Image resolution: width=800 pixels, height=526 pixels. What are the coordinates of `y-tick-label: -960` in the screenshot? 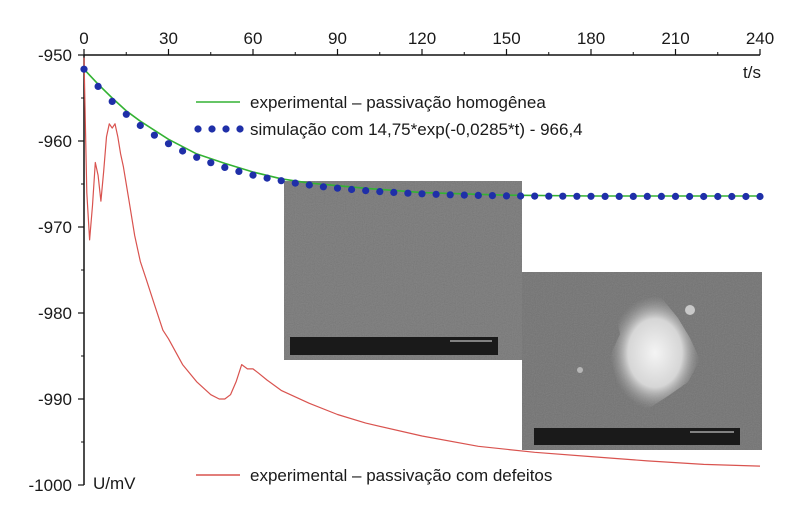 It's located at (55, 141).